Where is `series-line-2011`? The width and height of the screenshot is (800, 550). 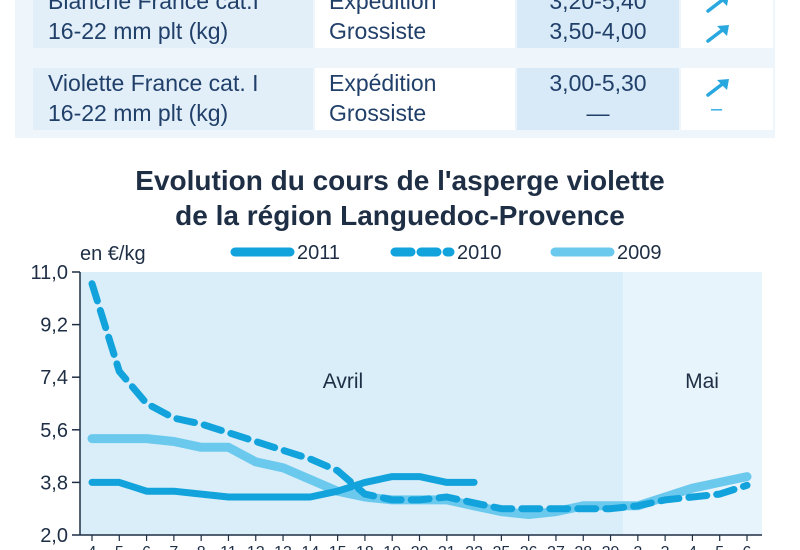
series-line-2011 is located at coordinates (283, 487).